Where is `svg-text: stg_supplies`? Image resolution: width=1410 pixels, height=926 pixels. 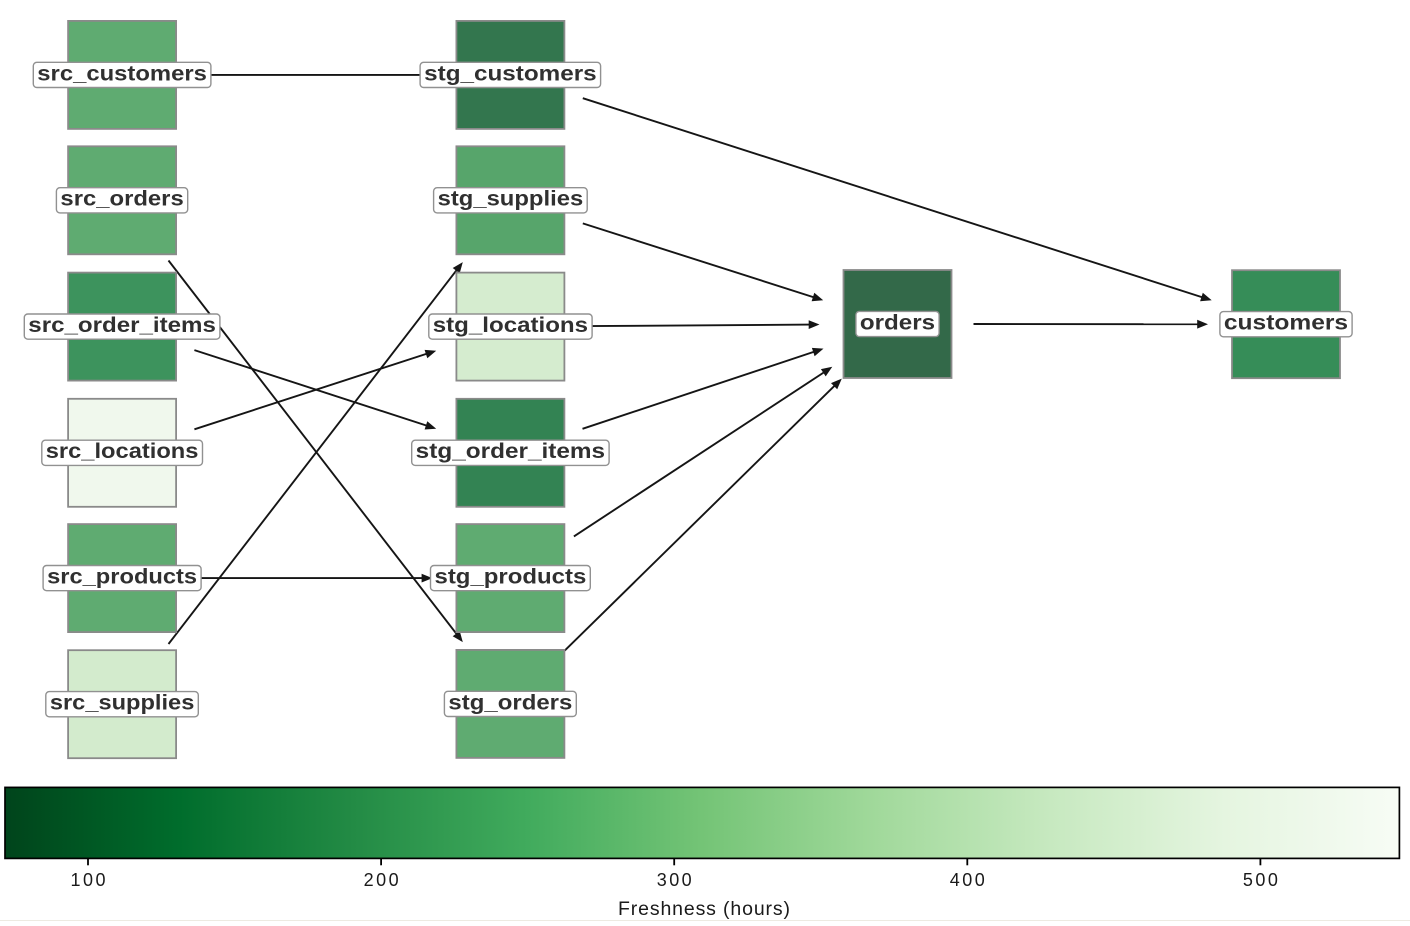
svg-text: stg_supplies is located at coordinates (511, 199).